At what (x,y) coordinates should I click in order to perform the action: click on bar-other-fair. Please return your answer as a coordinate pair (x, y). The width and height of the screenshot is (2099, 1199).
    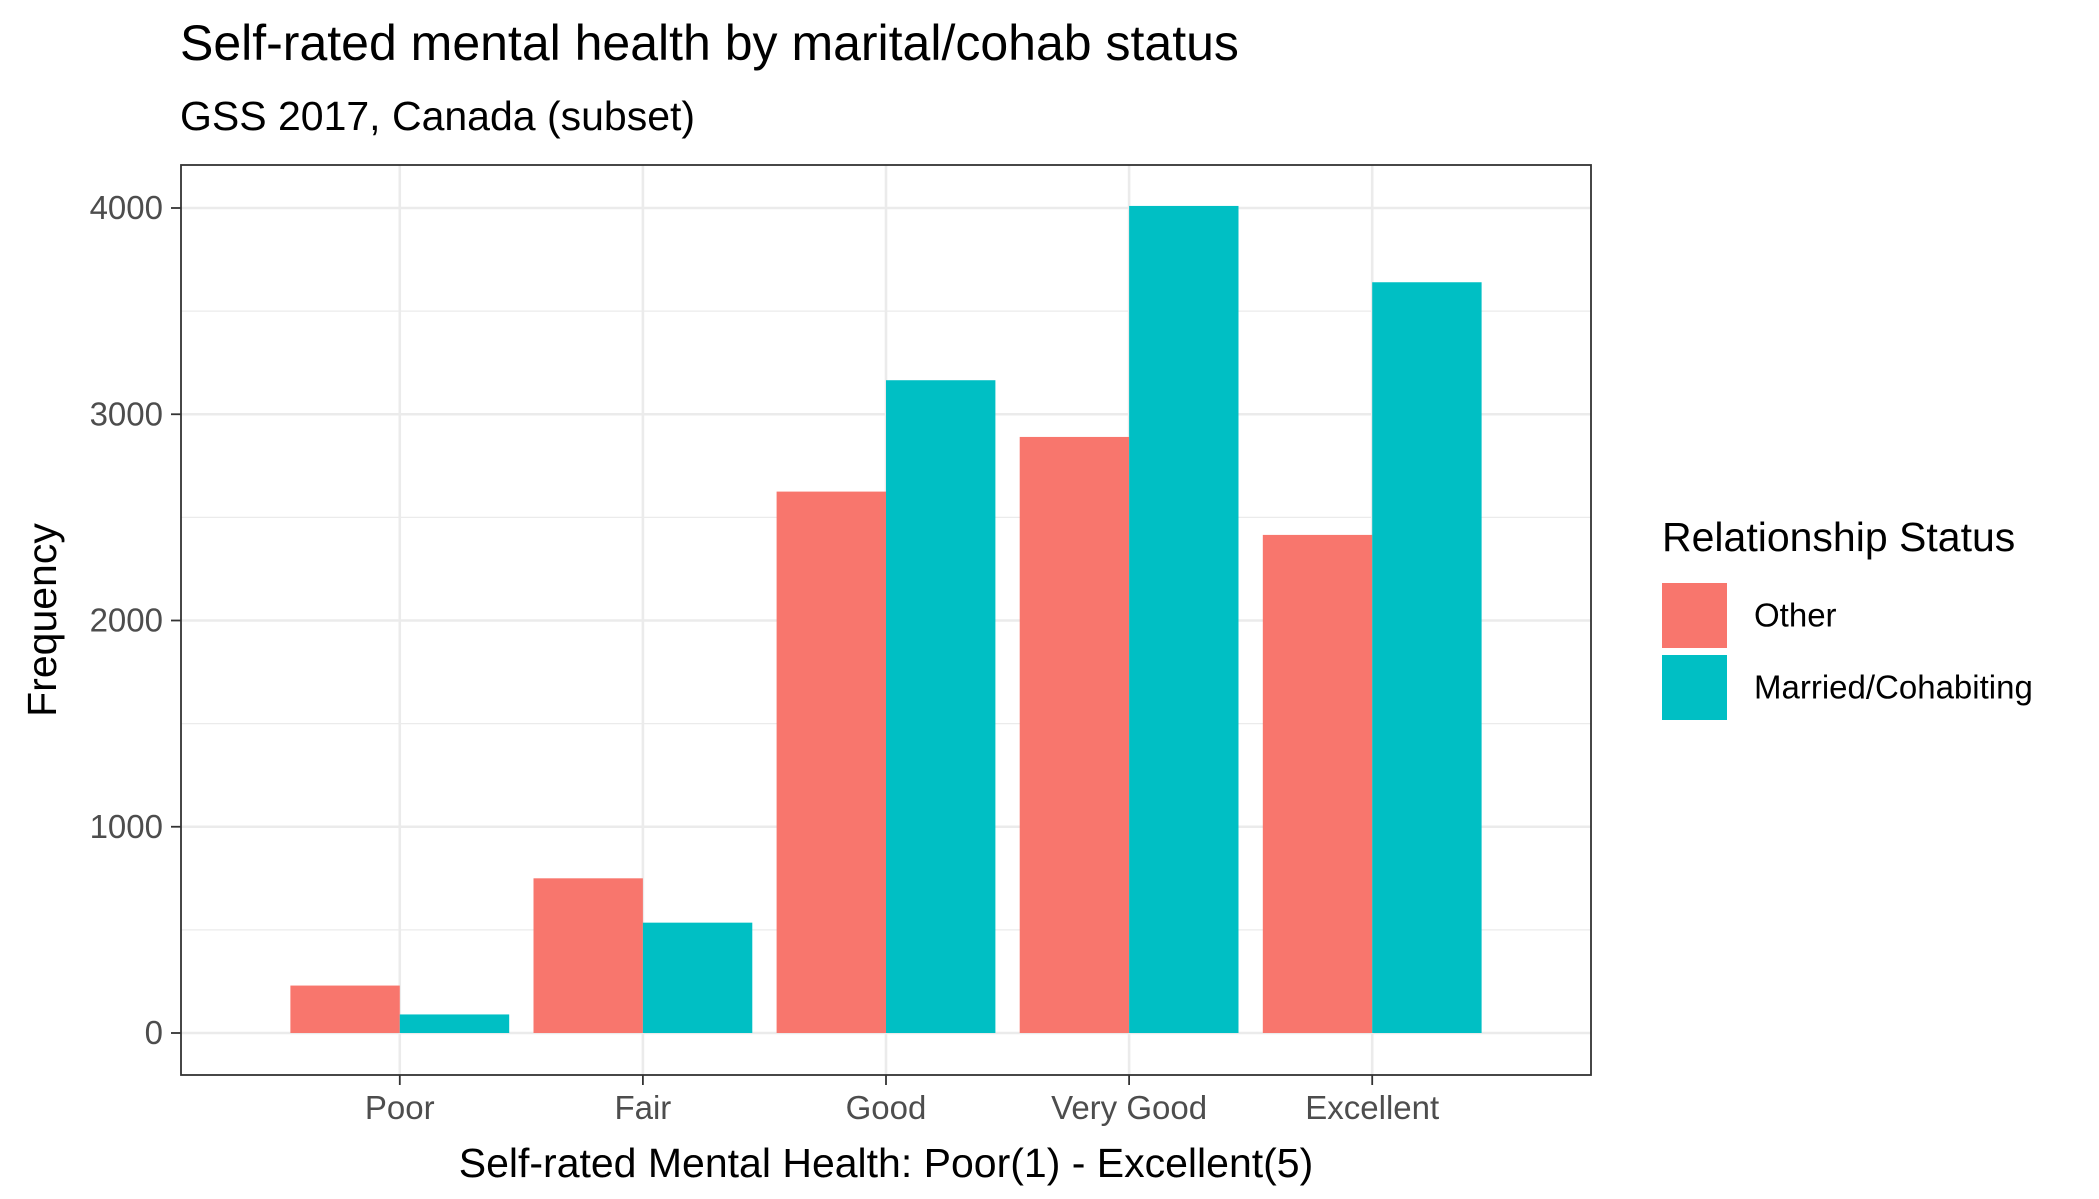
    Looking at the image, I should click on (588, 955).